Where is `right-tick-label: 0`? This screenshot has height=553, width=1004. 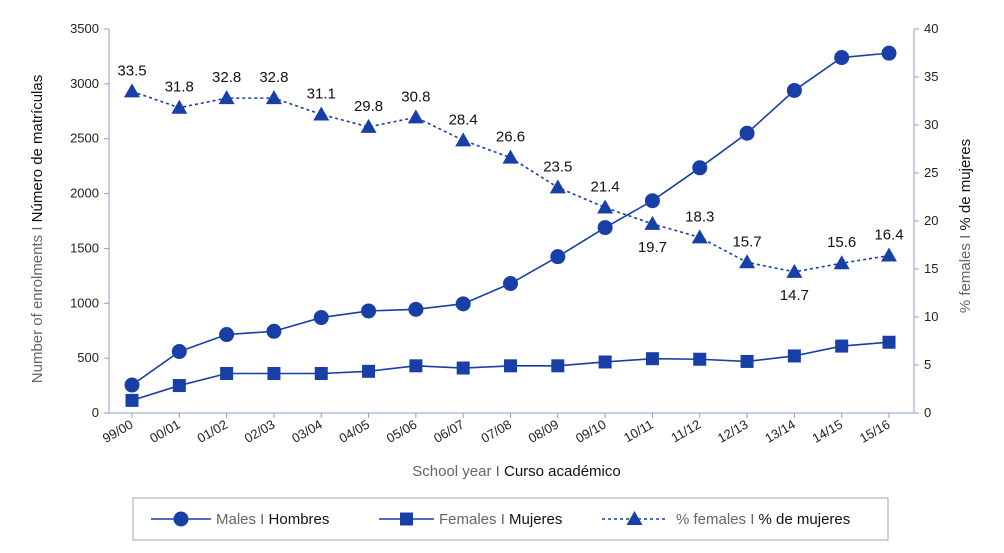 right-tick-label: 0 is located at coordinates (927, 412).